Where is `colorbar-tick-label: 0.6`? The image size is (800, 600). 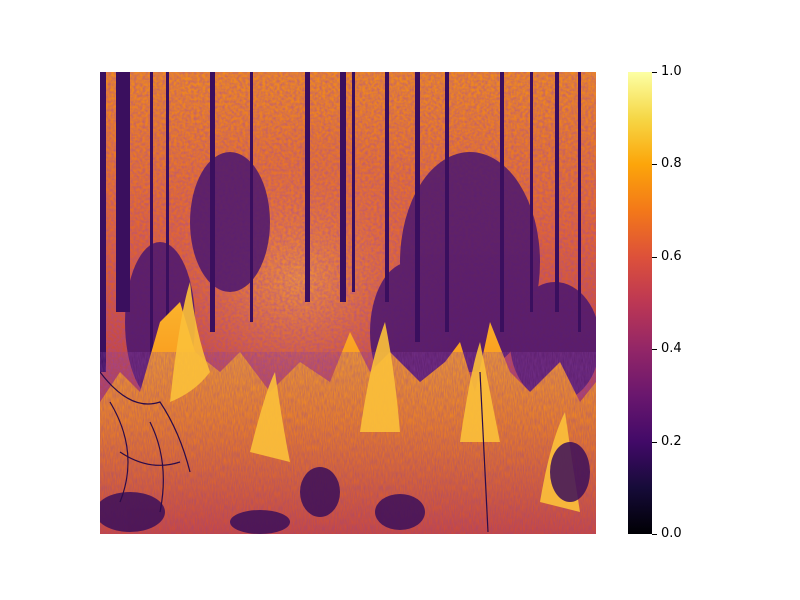
colorbar-tick-label: 0.6 is located at coordinates (671, 256).